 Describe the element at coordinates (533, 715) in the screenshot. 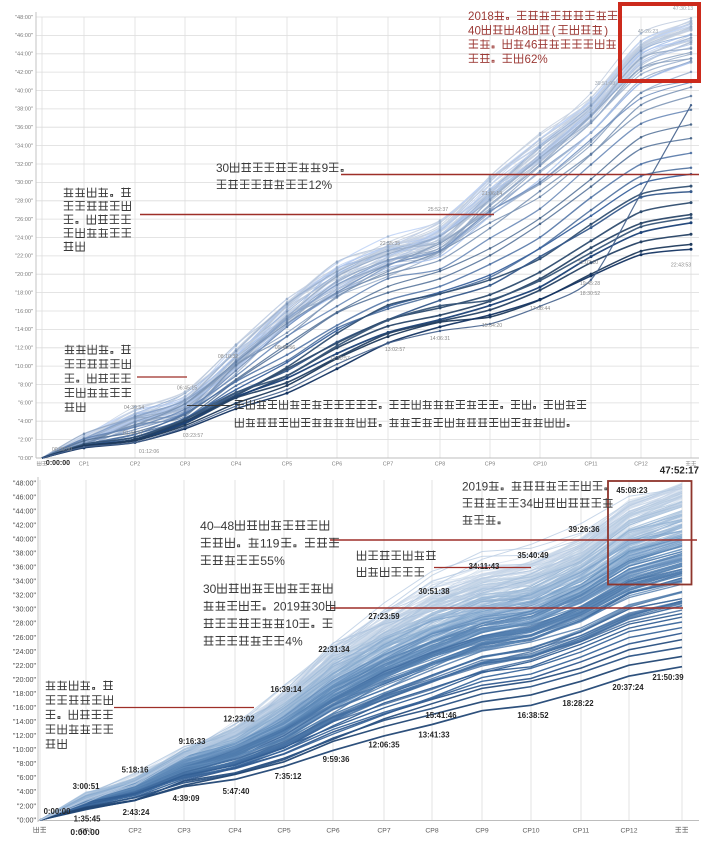

I see `svg-text: 16:38:52` at that location.